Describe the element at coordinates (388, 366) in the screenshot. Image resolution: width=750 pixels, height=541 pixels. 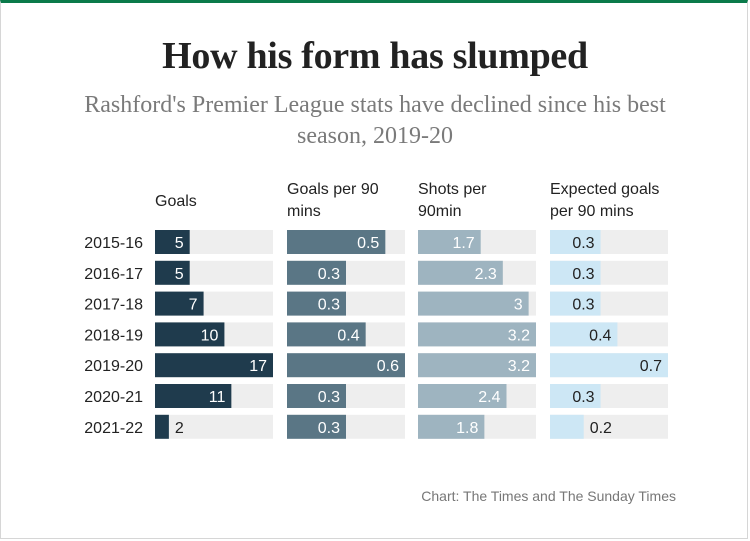
I see `data-label: 0.6` at that location.